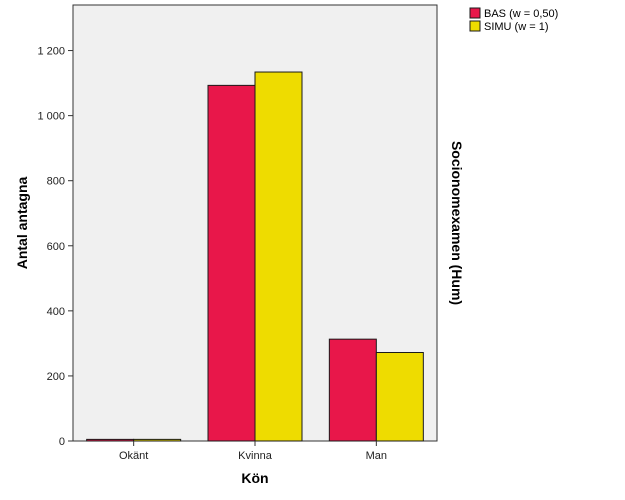 This screenshot has width=625, height=500. I want to click on y-tick-label: 400, so click(56, 312).